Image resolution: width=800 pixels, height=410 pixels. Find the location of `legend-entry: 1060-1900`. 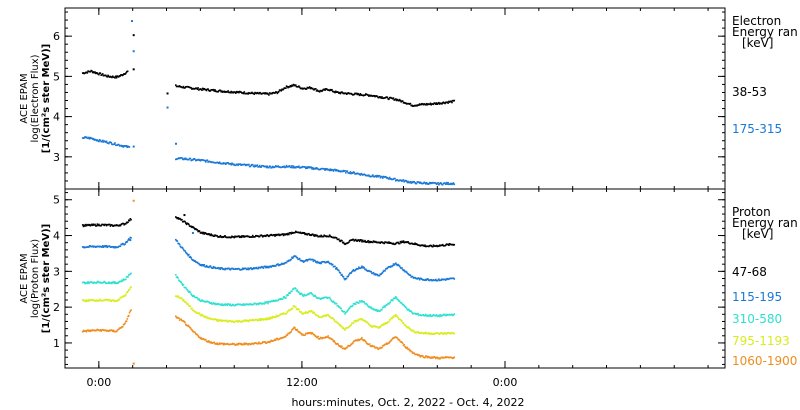

legend-entry: 1060-1900 is located at coordinates (764, 361).